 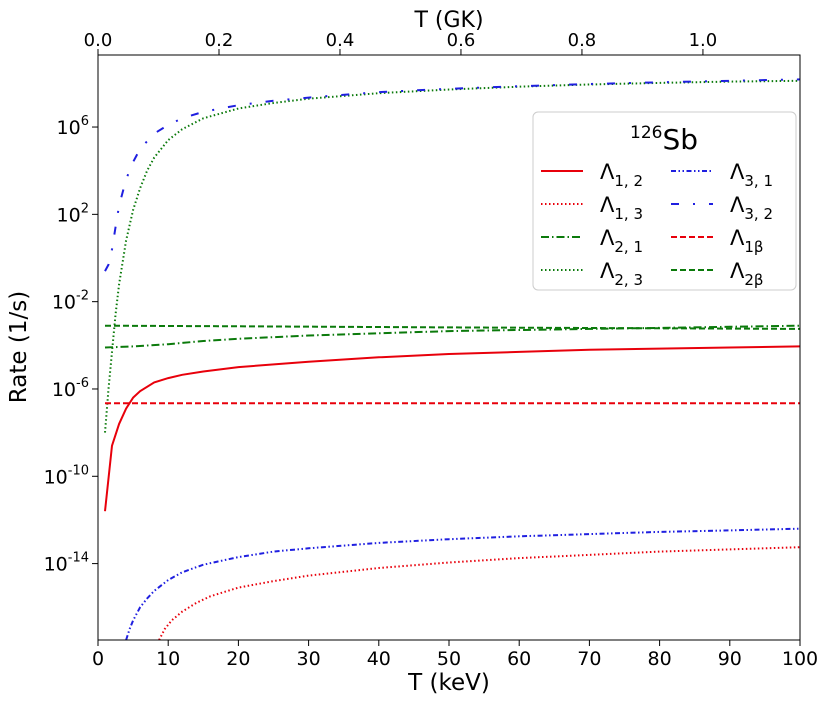 What do you see at coordinates (448, 20) in the screenshot?
I see `top-axis-label: T (GK)` at bounding box center [448, 20].